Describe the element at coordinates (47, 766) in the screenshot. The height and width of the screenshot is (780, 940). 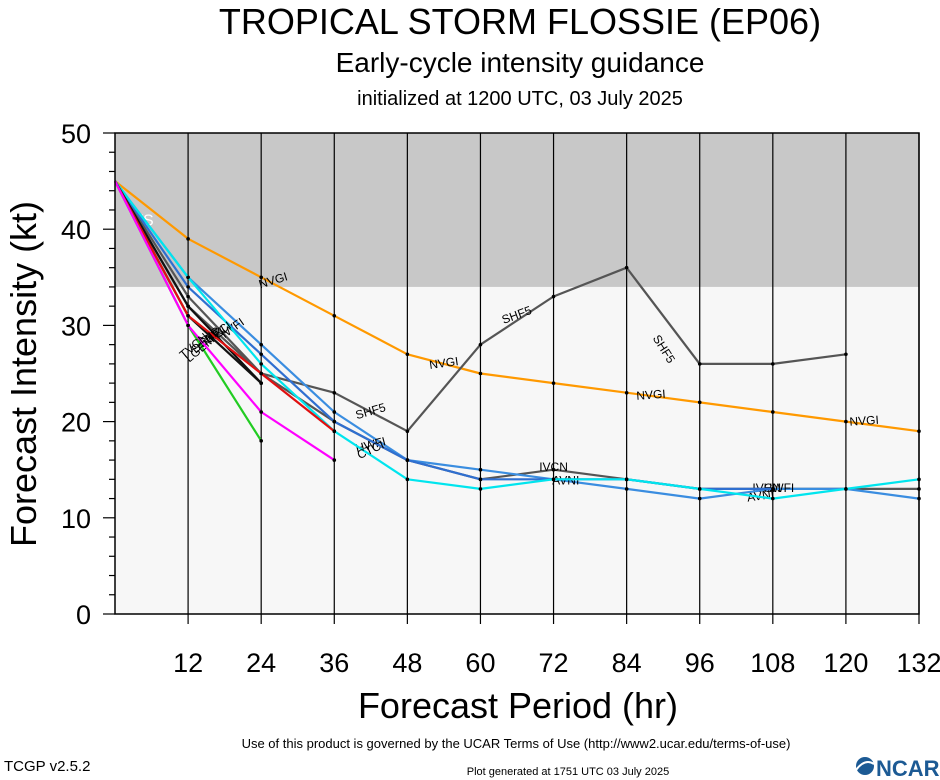
I see `version-label: TCGP v2.5.2` at that location.